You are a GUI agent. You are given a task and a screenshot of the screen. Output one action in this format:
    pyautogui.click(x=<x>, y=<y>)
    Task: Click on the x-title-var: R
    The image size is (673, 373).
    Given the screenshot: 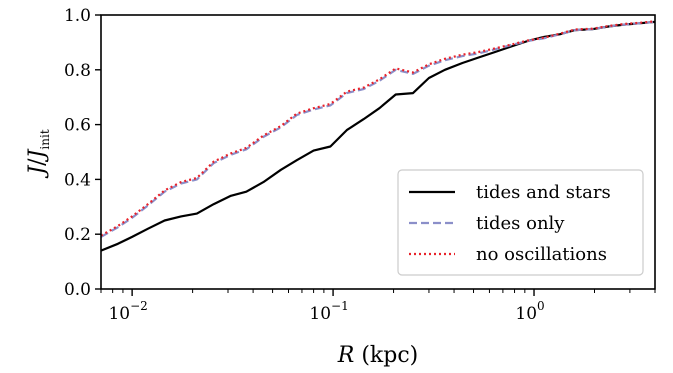 What is the action you would take?
    pyautogui.click(x=346, y=355)
    